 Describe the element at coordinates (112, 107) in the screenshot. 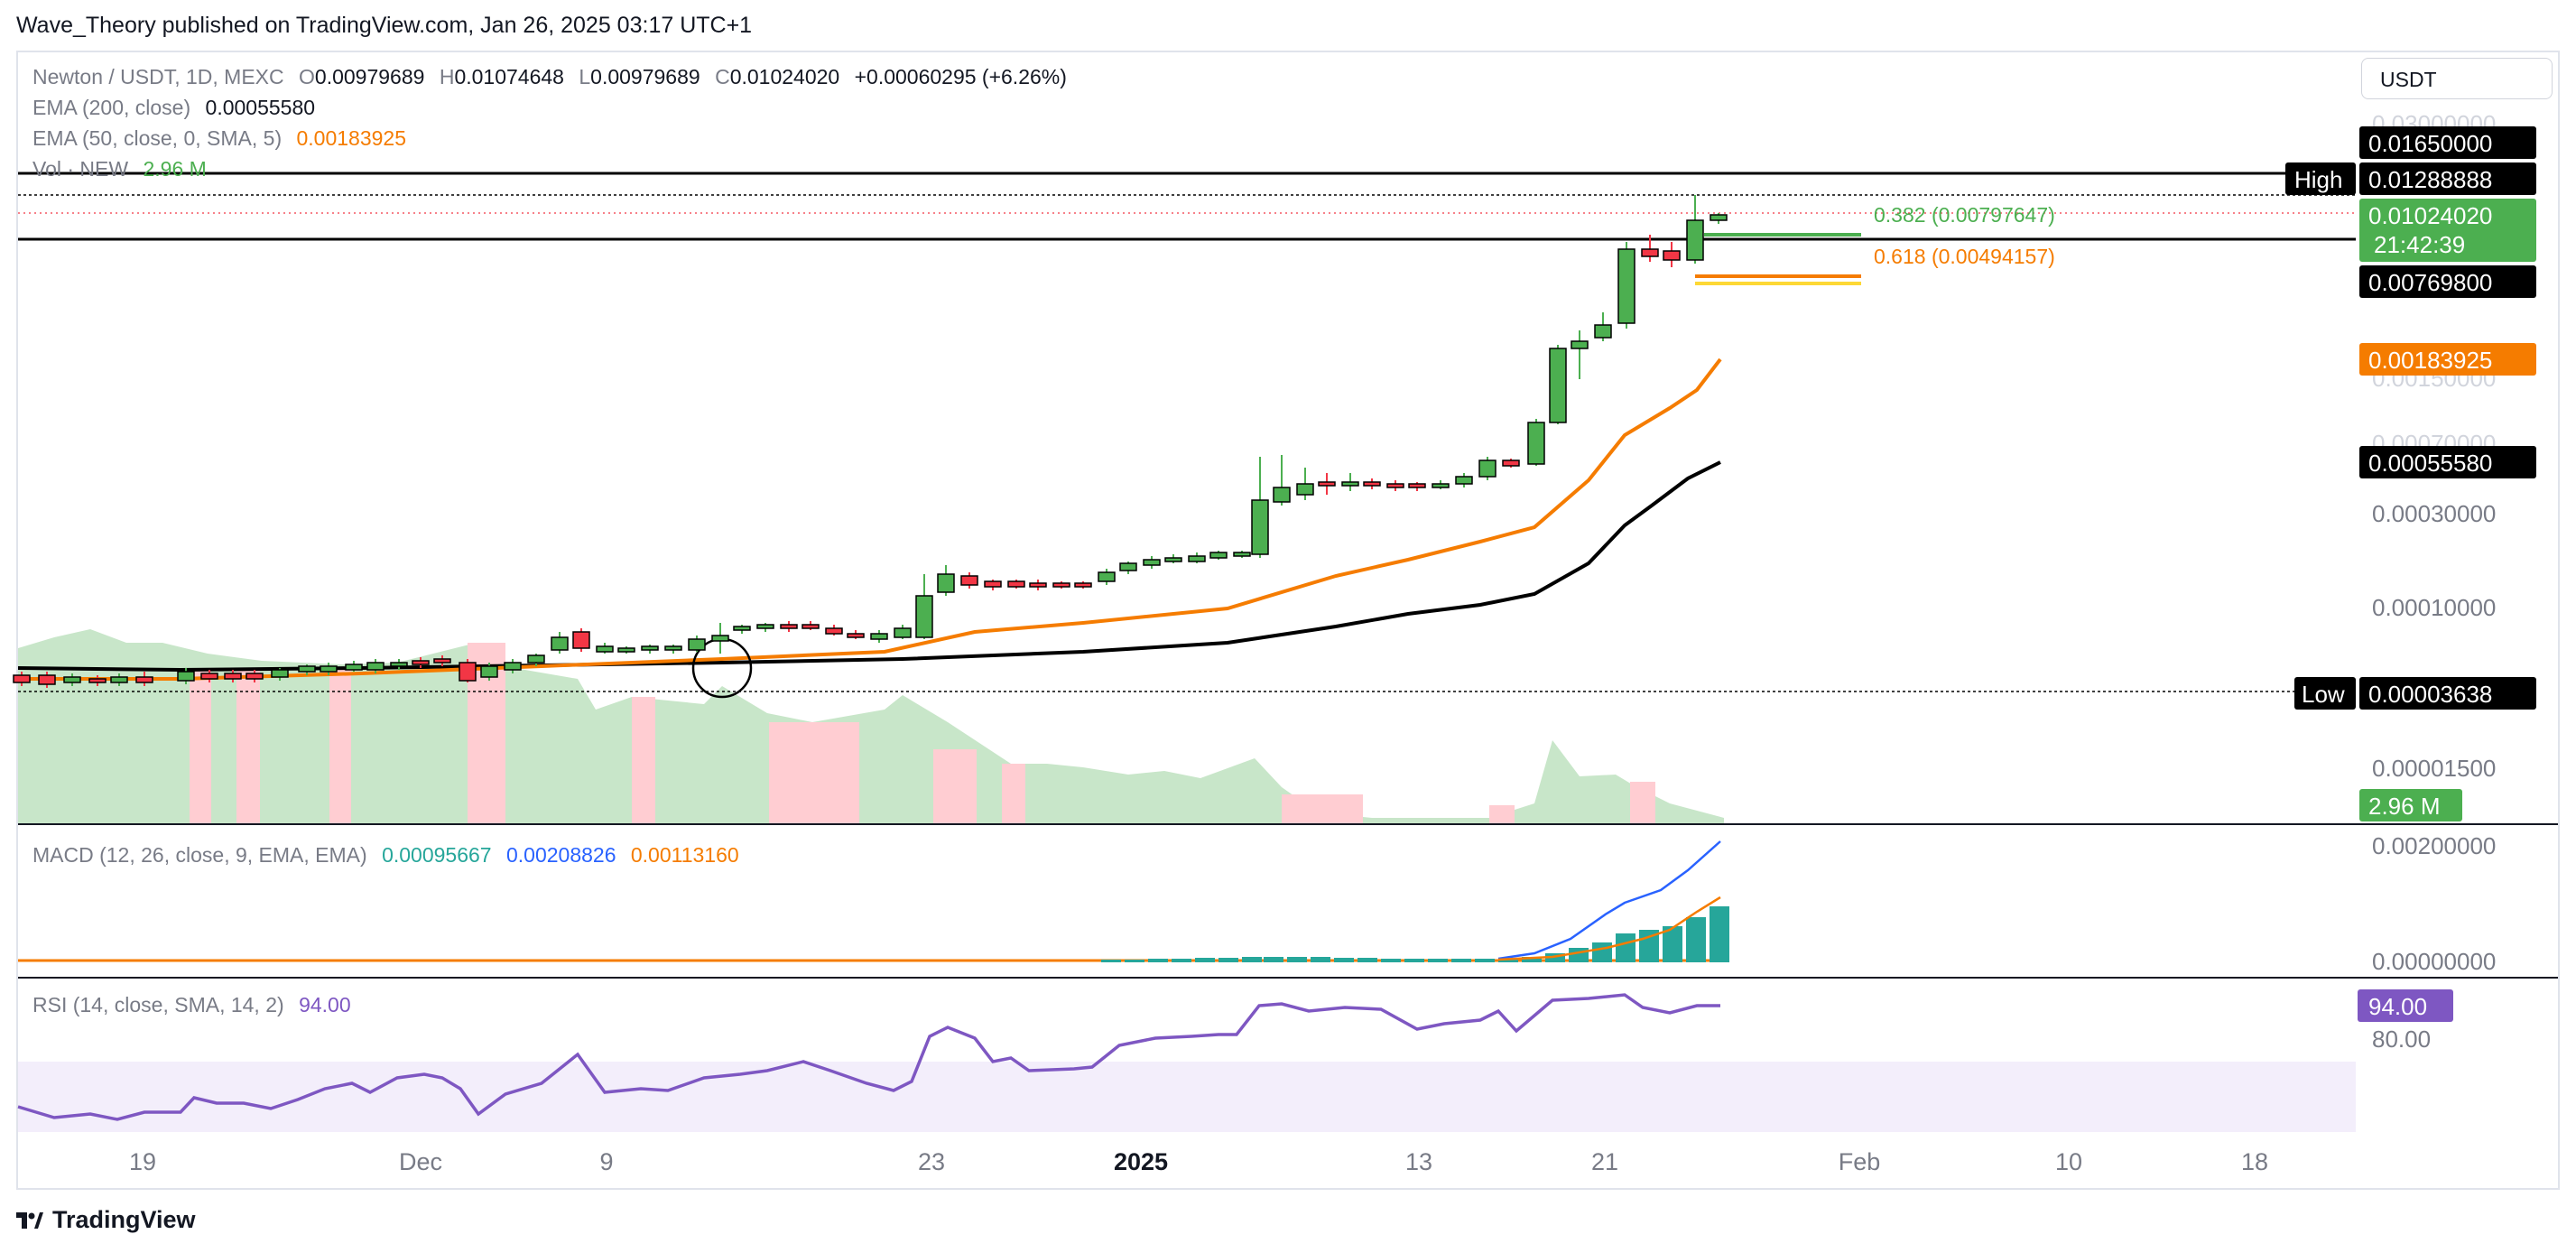

I see `ema200-label: EMA (200, close)` at that location.